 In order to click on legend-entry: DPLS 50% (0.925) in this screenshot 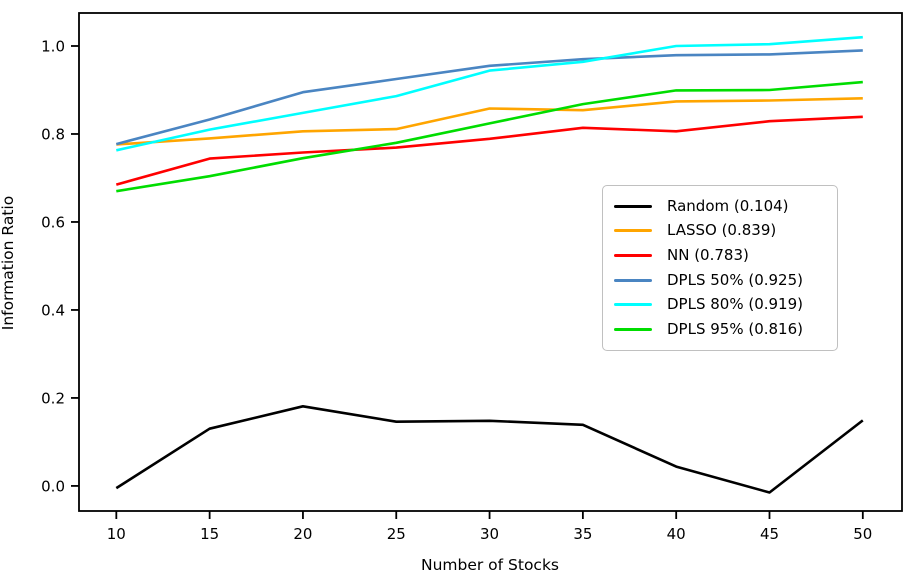, I will do `click(722, 280)`.